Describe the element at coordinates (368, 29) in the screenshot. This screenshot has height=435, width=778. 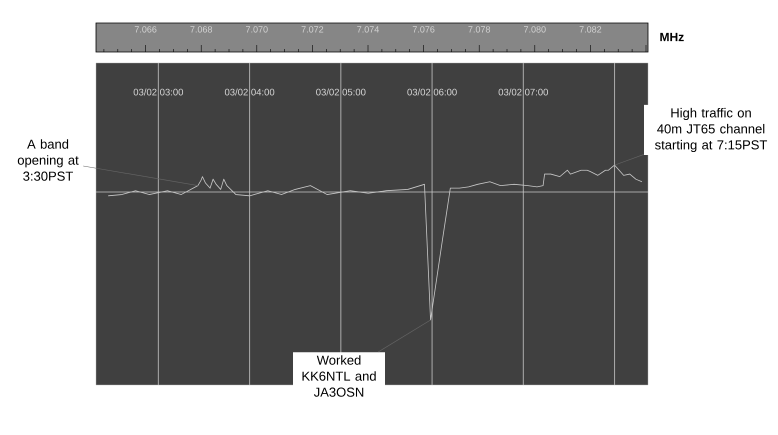
I see `text: 7.074` at that location.